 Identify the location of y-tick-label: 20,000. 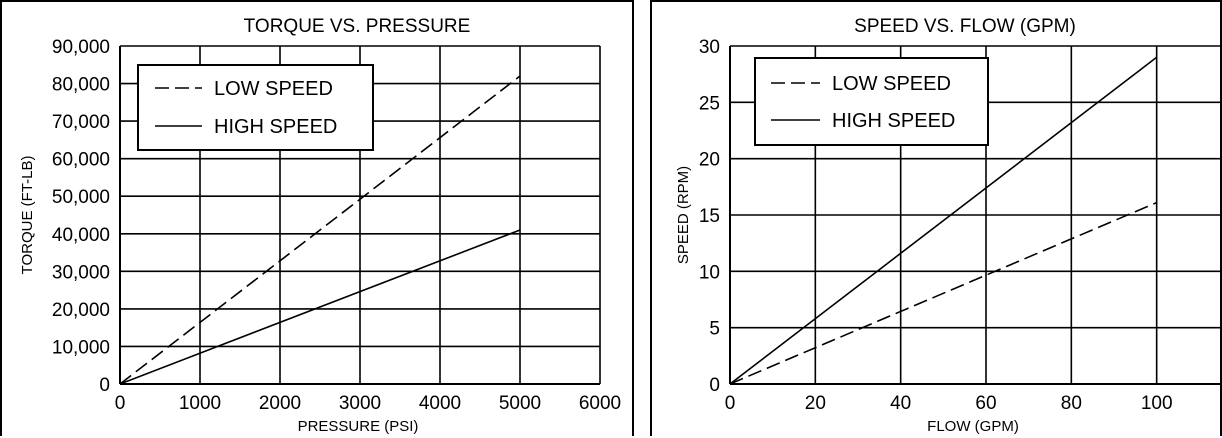
(81, 310).